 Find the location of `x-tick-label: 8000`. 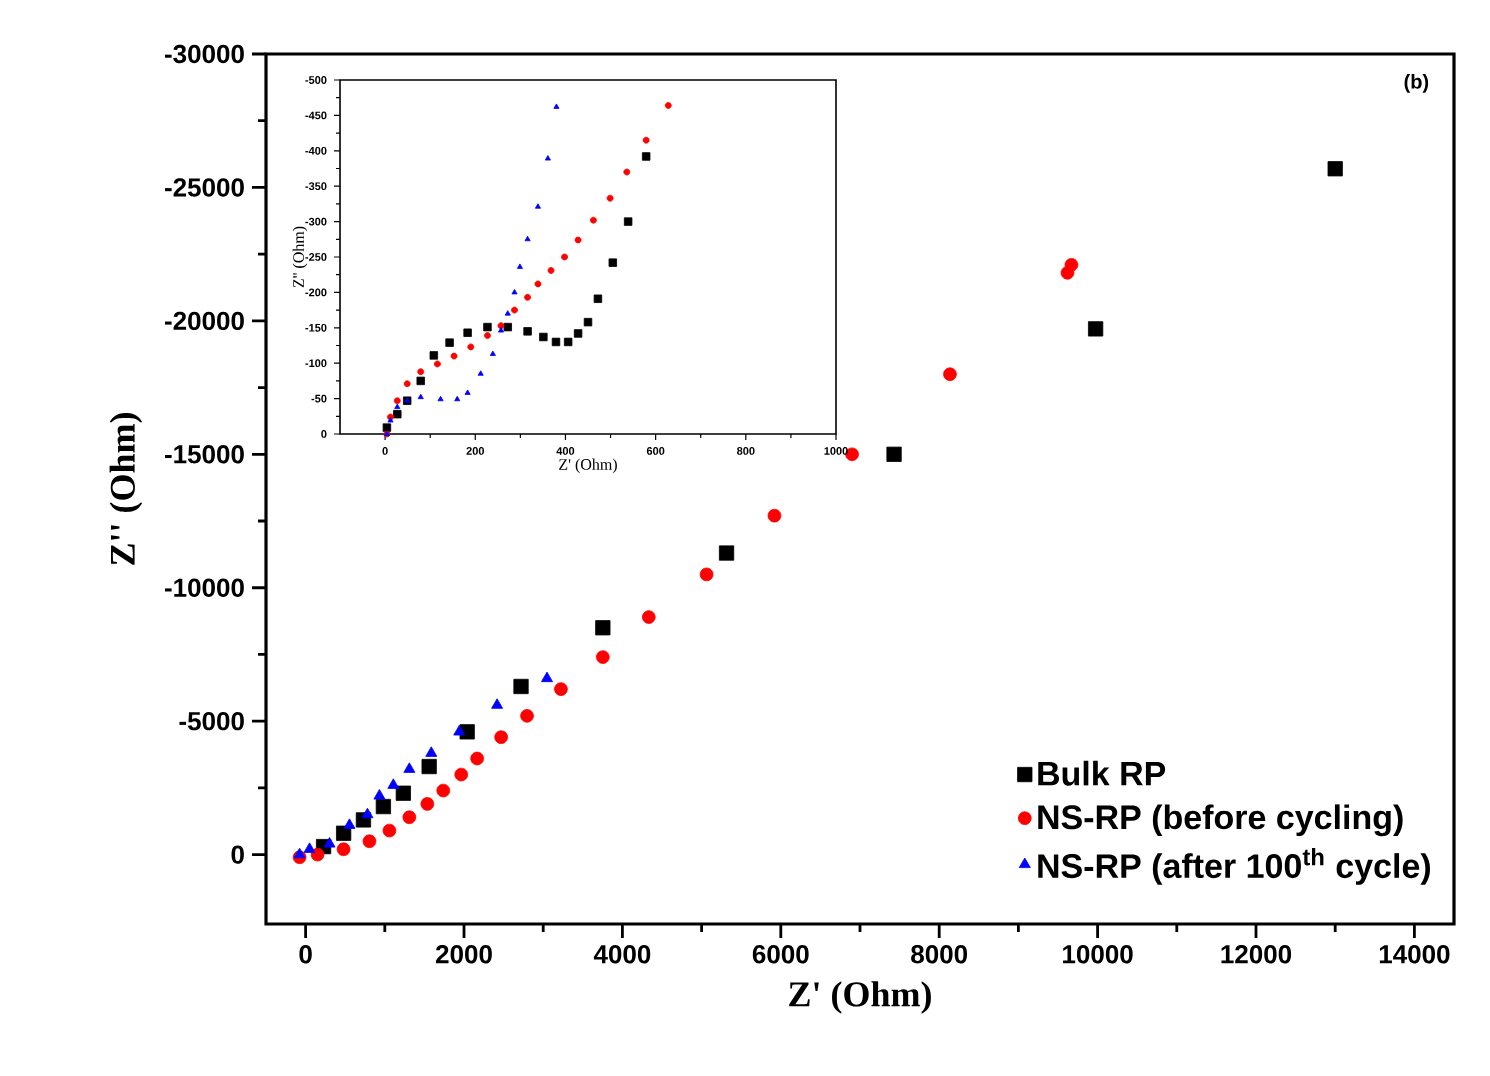

x-tick-label: 8000 is located at coordinates (939, 954).